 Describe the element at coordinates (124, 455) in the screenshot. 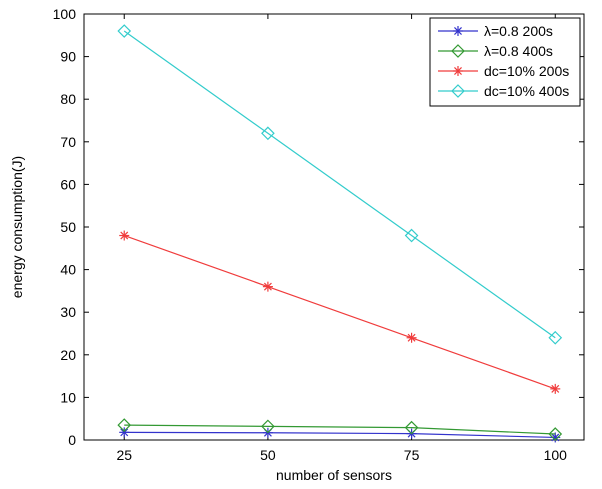

I see `x-tick-label: 25` at that location.